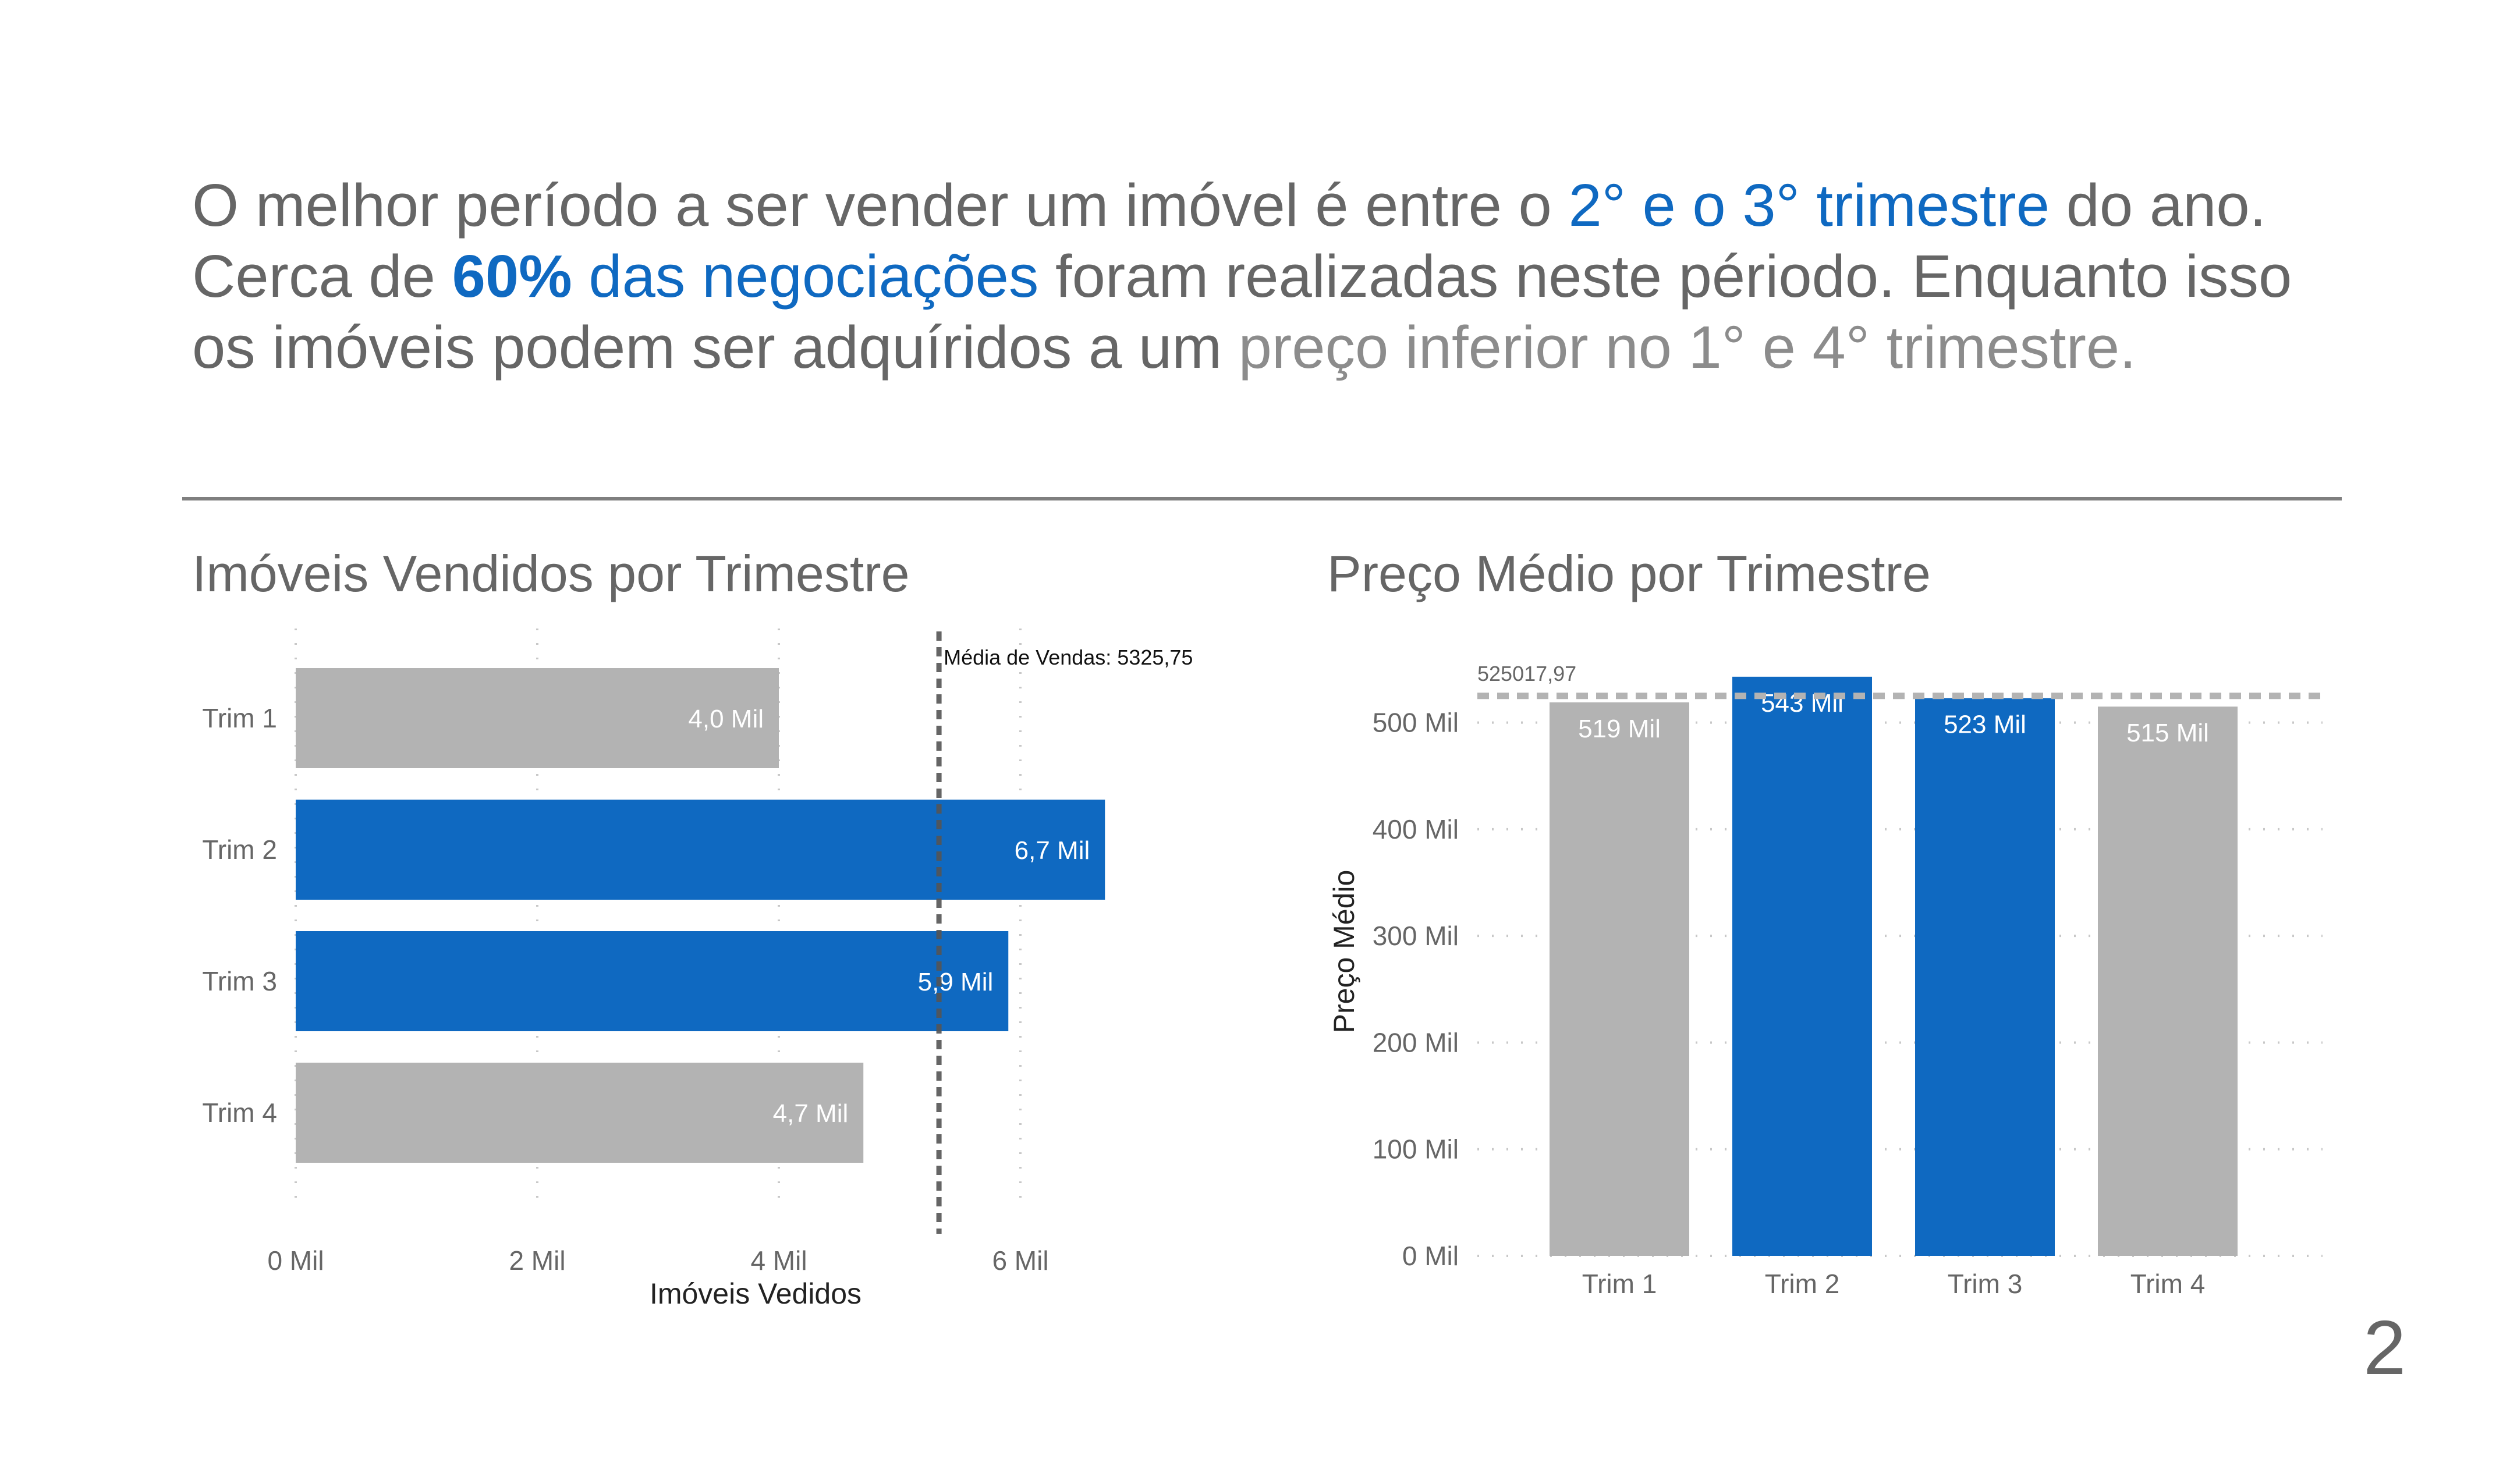  Describe the element at coordinates (1416, 936) in the screenshot. I see `y-tick-label: 300 Mil` at that location.